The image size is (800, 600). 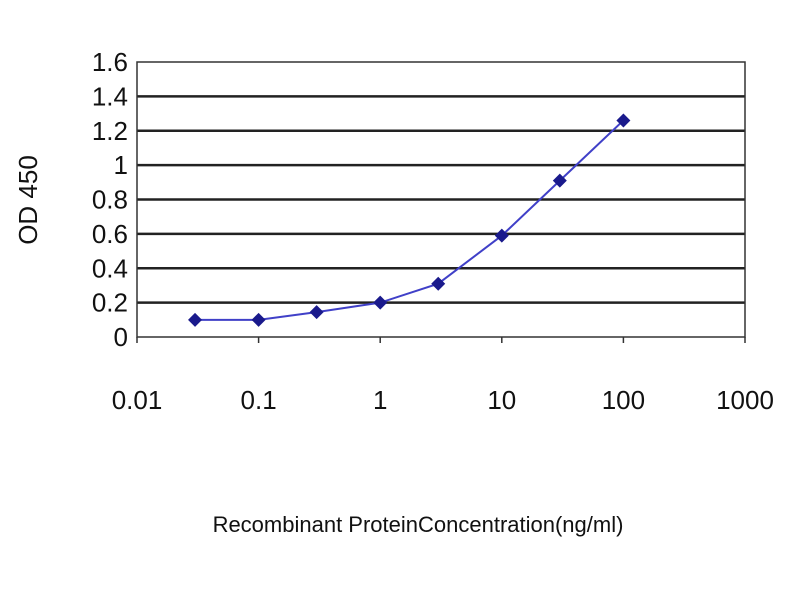 What do you see at coordinates (110, 131) in the screenshot?
I see `y-tick-label: 1.2` at bounding box center [110, 131].